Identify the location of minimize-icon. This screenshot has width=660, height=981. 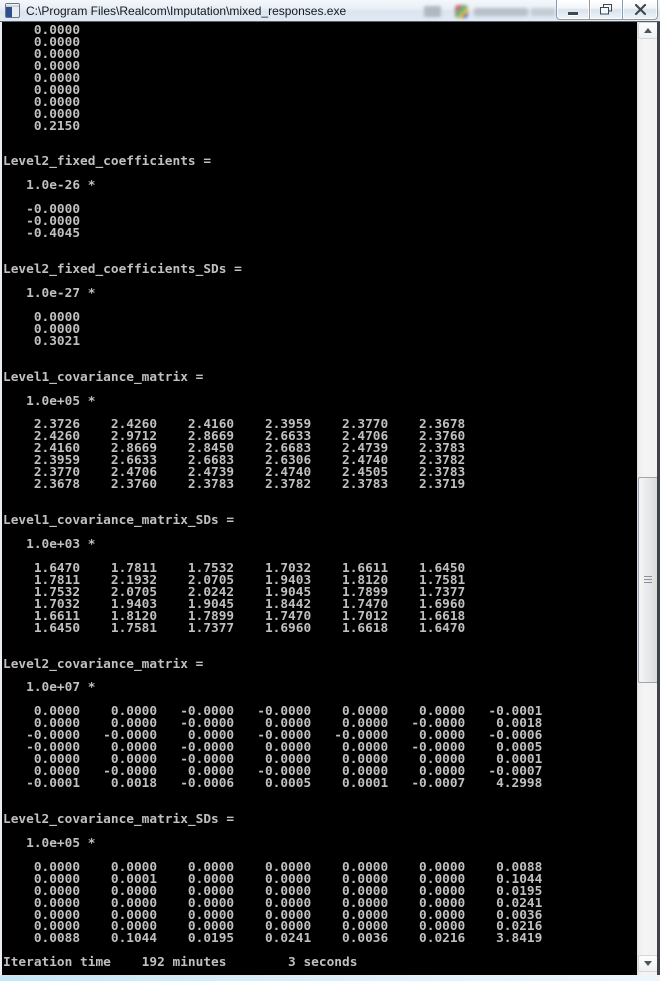
(573, 13).